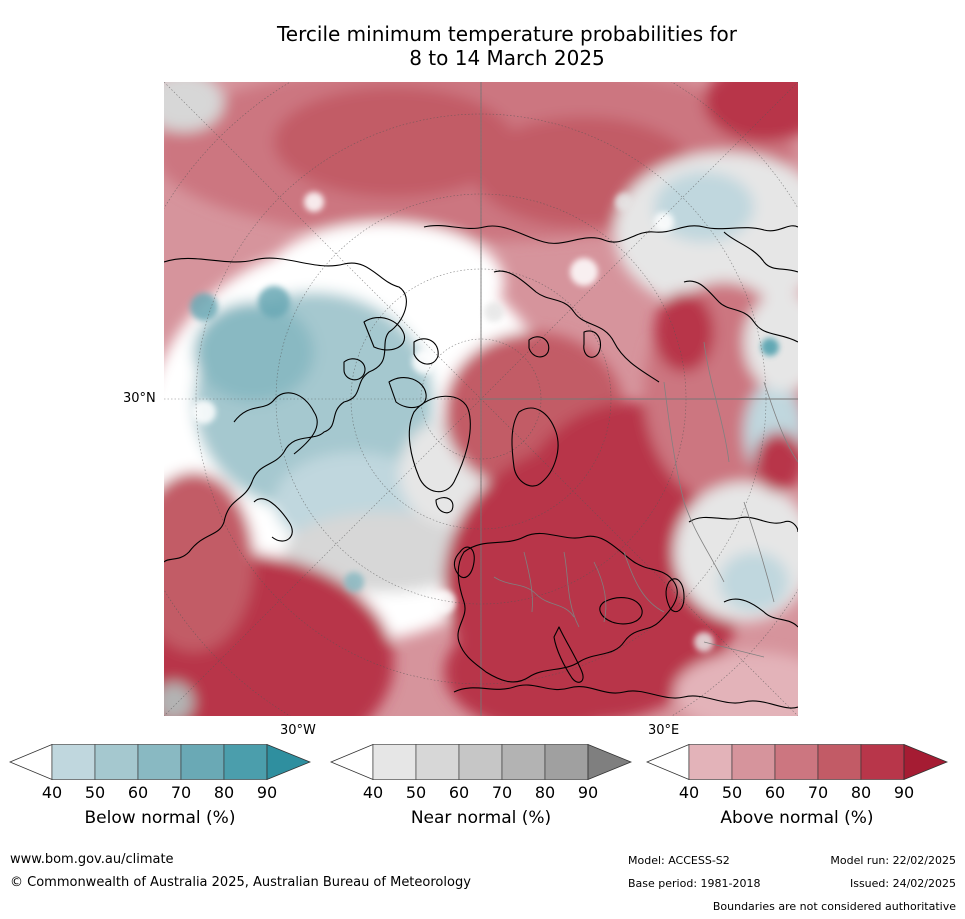 The height and width of the screenshot is (919, 965). What do you see at coordinates (373, 792) in the screenshot?
I see `near-tick-label: 40` at bounding box center [373, 792].